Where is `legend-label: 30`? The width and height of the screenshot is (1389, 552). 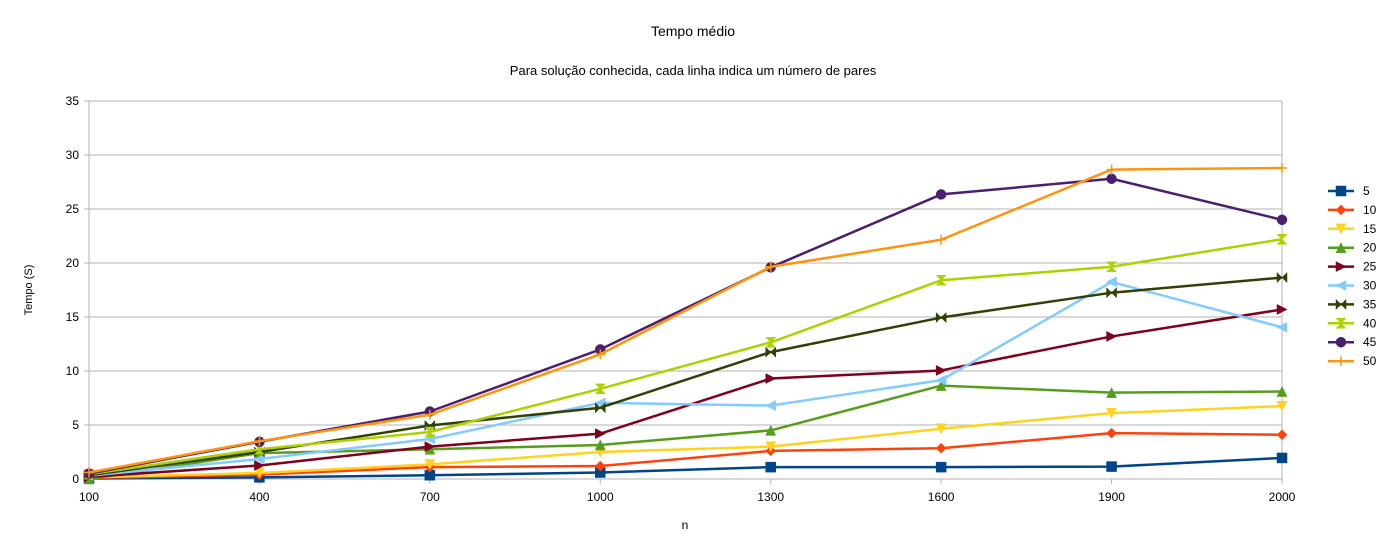 legend-label: 30 is located at coordinates (1370, 286).